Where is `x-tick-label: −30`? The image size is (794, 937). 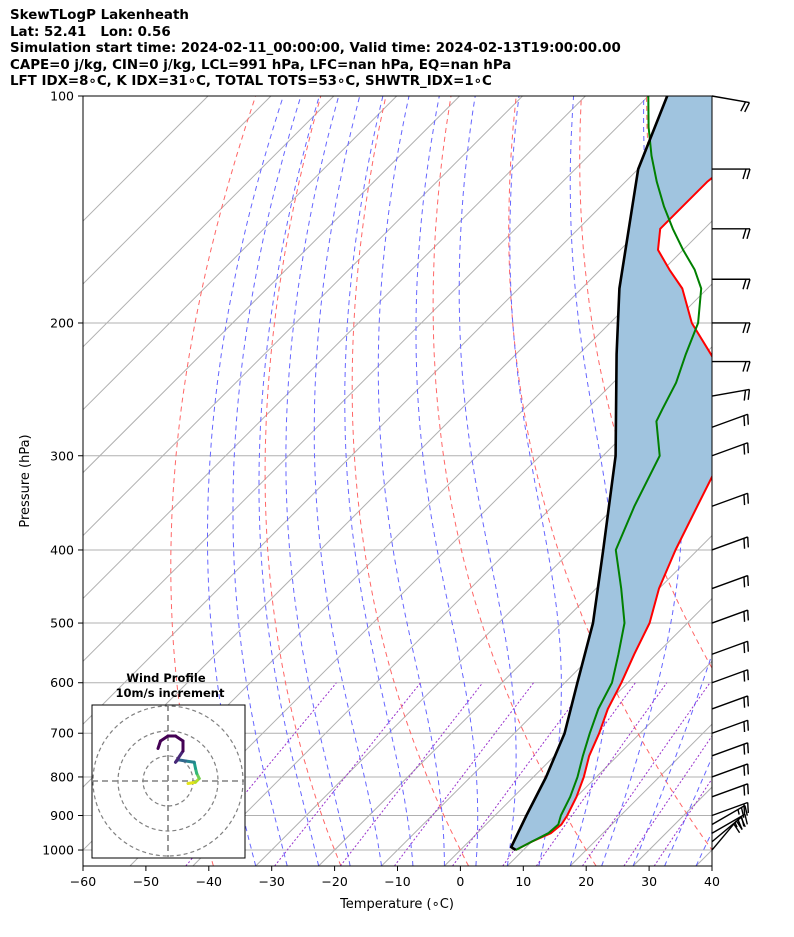
x-tick-label: −30 is located at coordinates (272, 881).